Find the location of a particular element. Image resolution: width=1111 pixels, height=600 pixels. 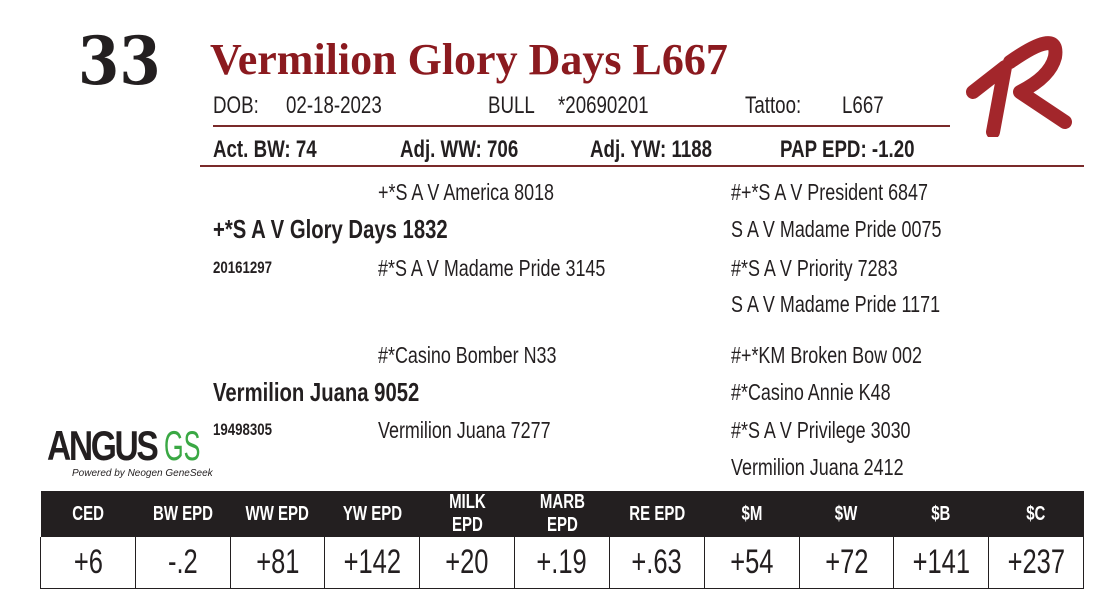

dam-sire-dam: #*Casino Annie K48 is located at coordinates (811, 392).